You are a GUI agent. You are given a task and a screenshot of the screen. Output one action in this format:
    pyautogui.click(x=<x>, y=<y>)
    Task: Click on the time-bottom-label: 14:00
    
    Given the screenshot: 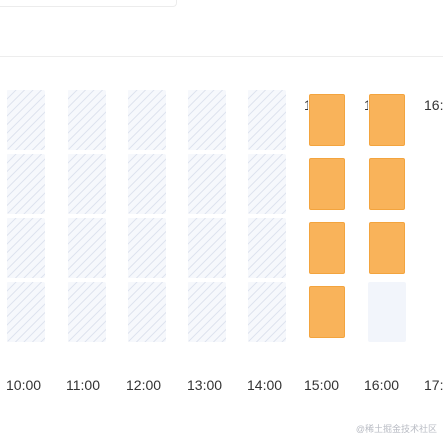 What is the action you would take?
    pyautogui.click(x=265, y=385)
    